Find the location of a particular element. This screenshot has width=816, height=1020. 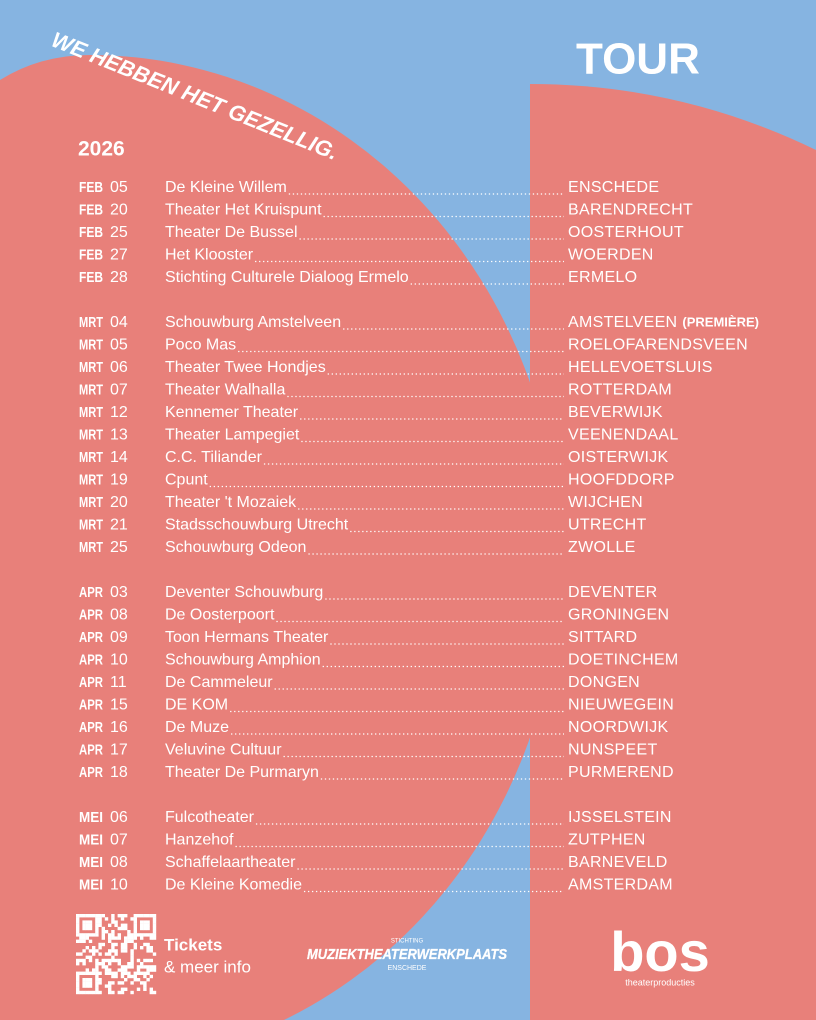

venue: Theater De Purmaryn is located at coordinates (242, 772).